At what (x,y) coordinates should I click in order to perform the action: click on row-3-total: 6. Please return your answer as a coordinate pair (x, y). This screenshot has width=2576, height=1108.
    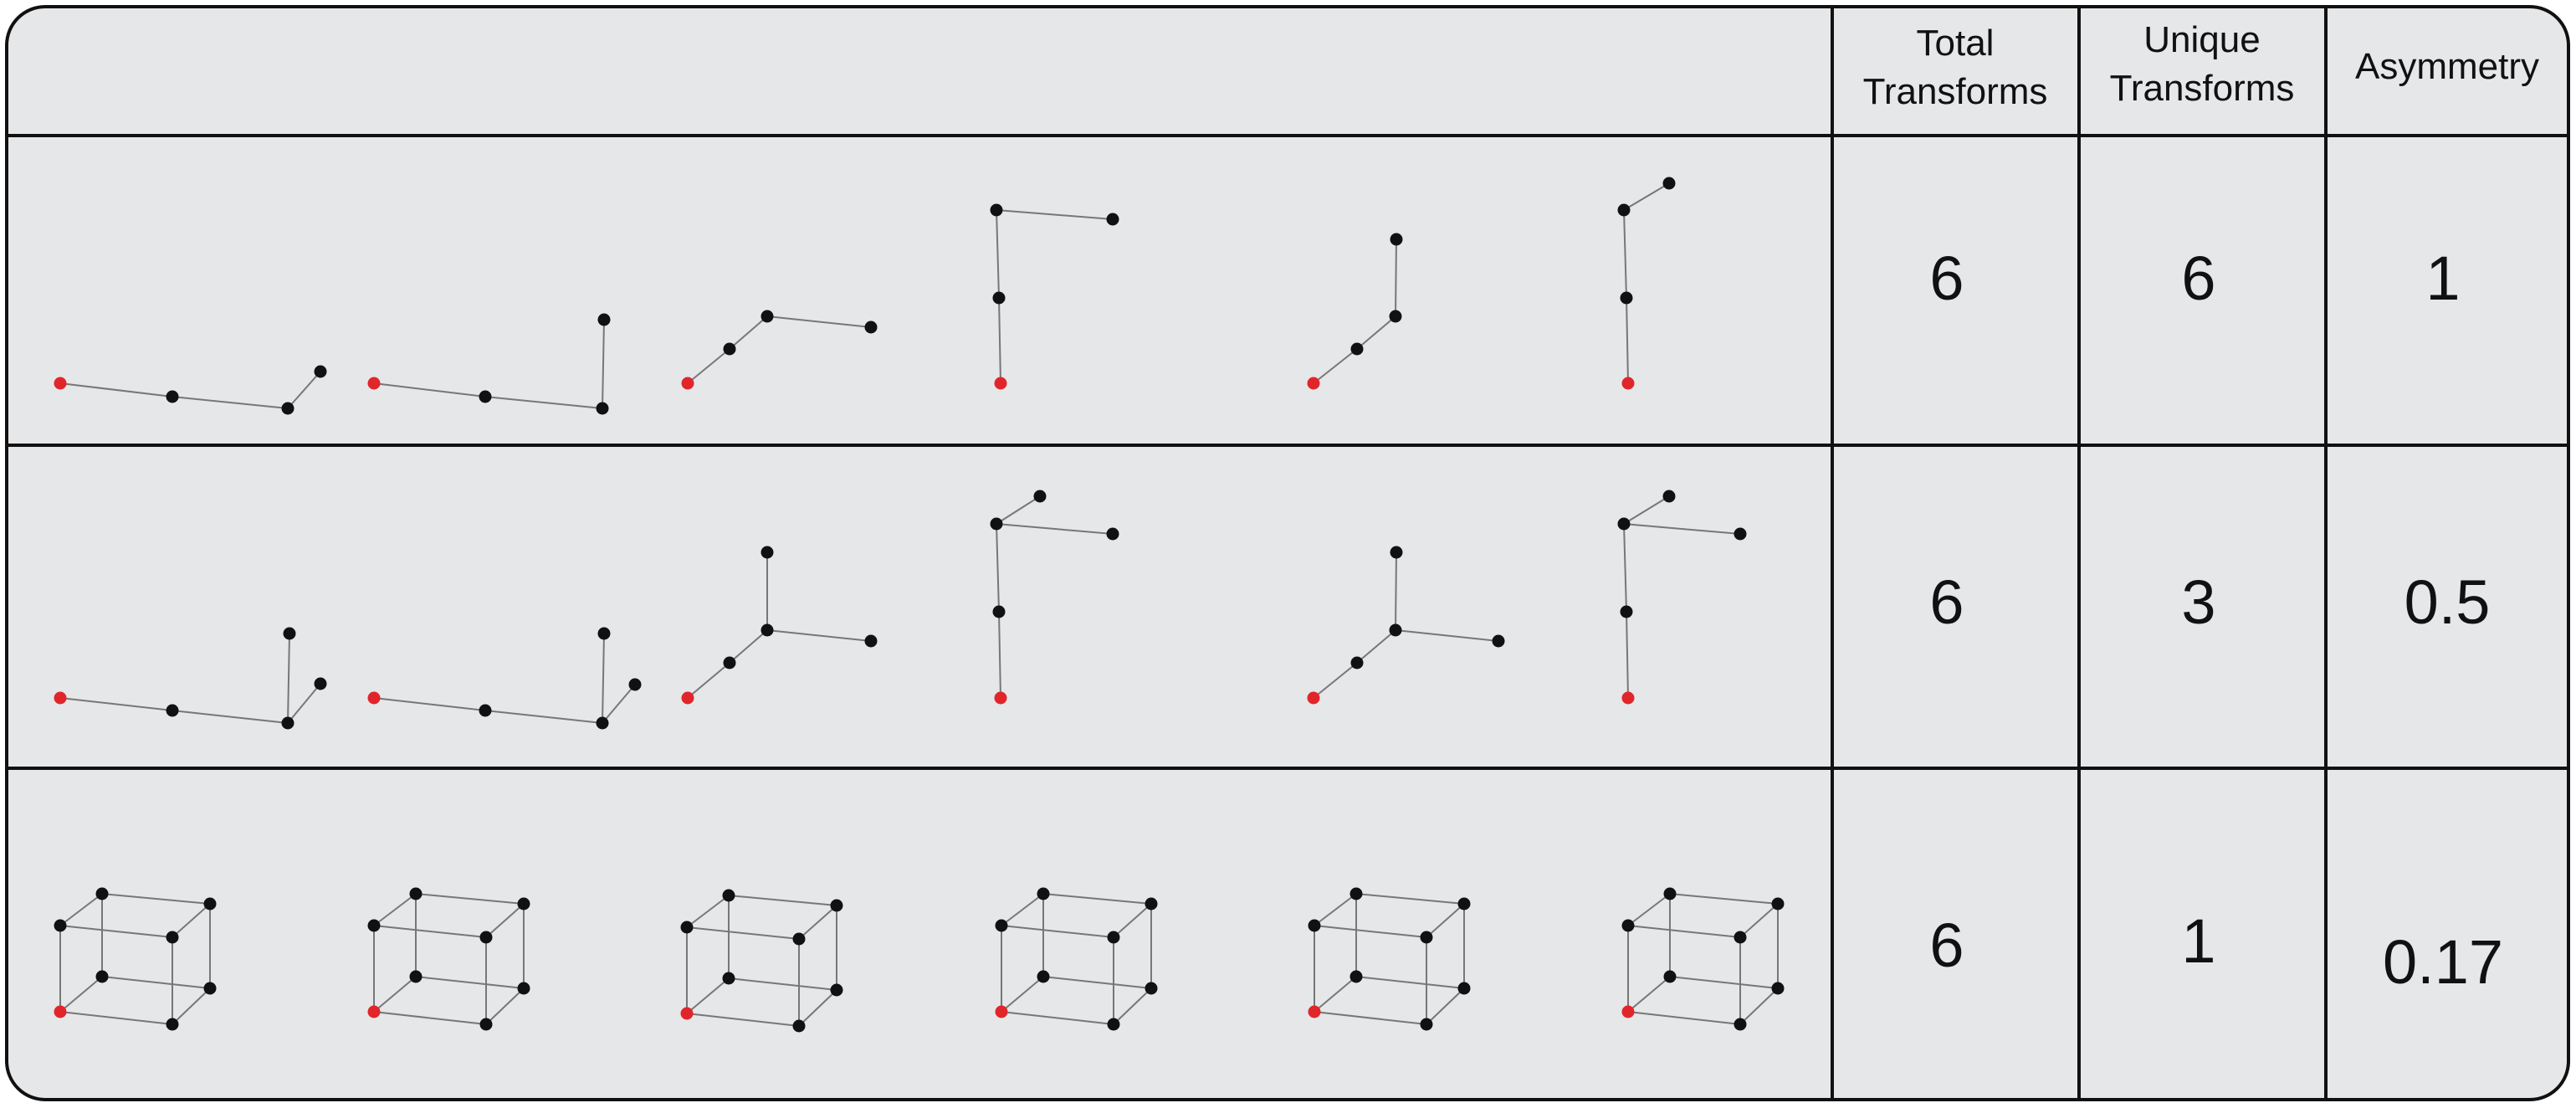
    Looking at the image, I should click on (1947, 946).